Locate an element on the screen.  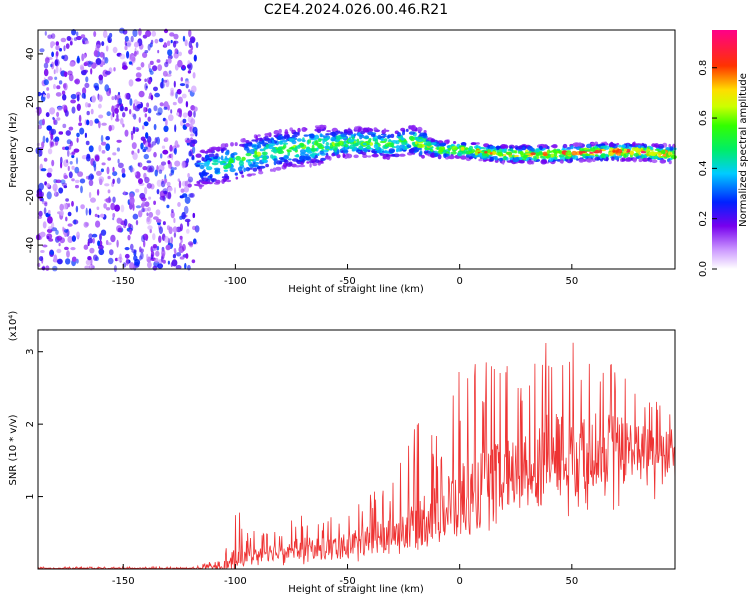
snr-y-label: SNR (10 * v/v) is located at coordinates (13, 449).